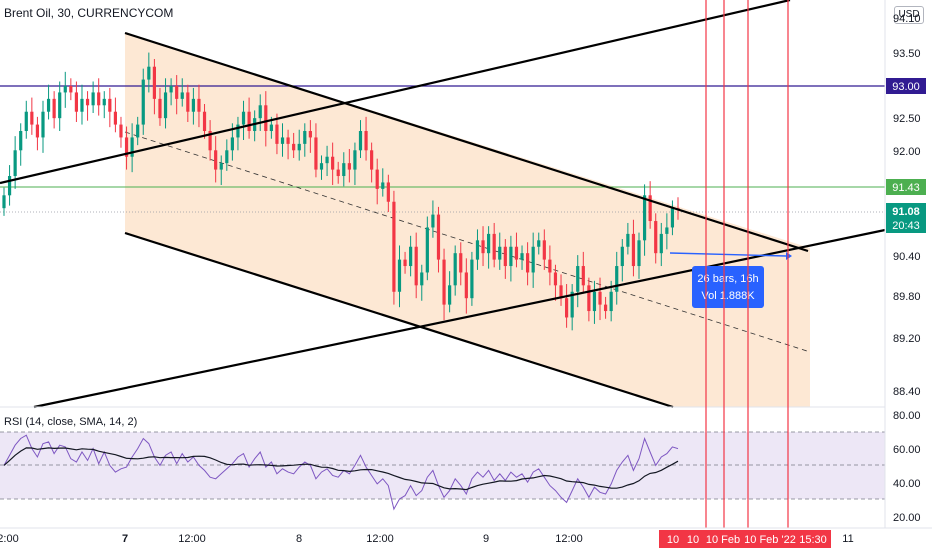 Image resolution: width=932 pixels, height=550 pixels. I want to click on rsi-band, so click(442, 465).